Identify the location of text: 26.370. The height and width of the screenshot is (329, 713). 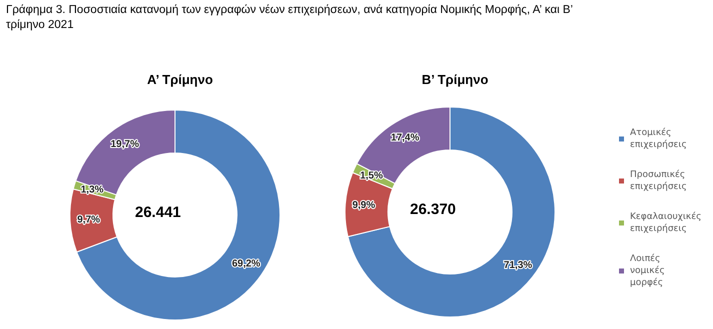
(433, 209).